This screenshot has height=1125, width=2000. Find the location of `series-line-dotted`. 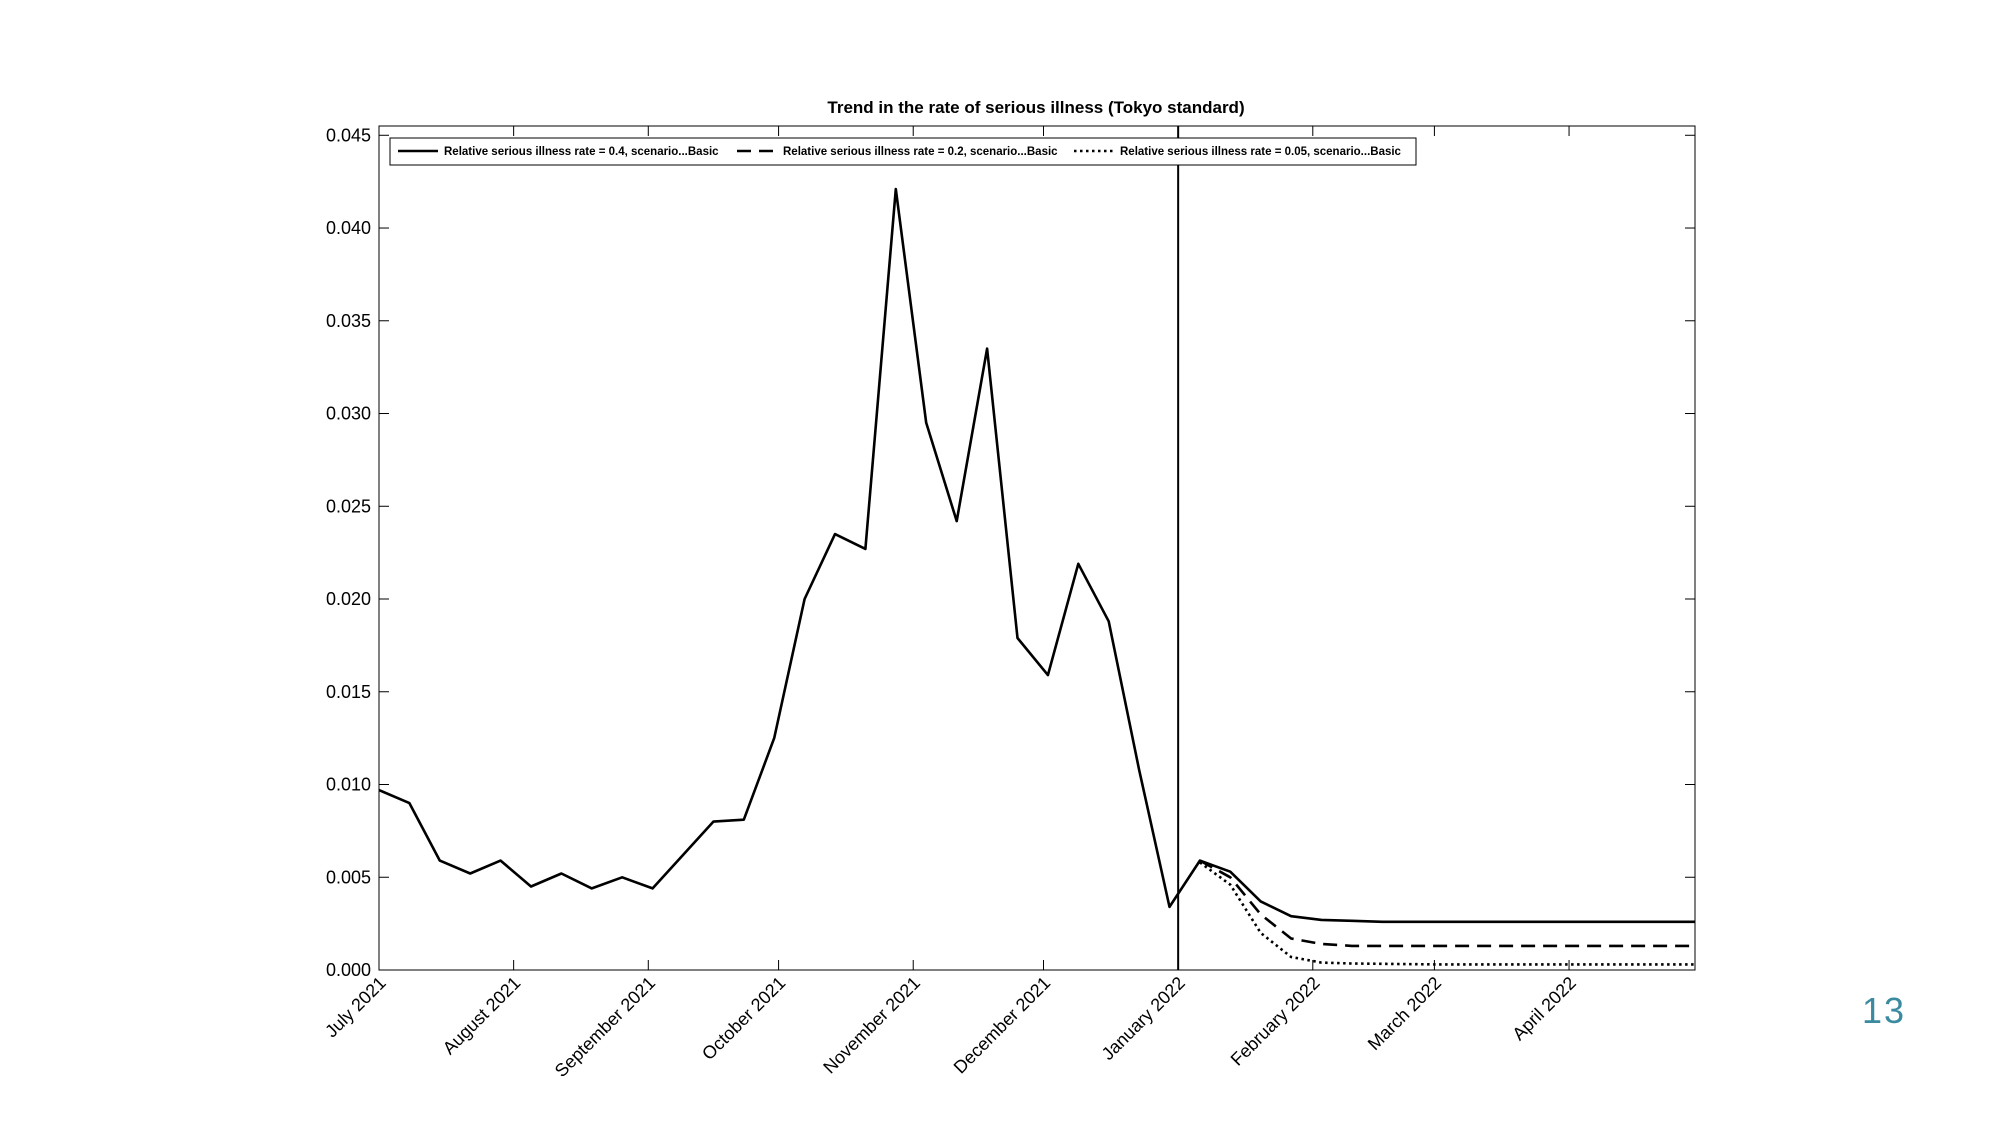

series-line-dotted is located at coordinates (1447, 913).